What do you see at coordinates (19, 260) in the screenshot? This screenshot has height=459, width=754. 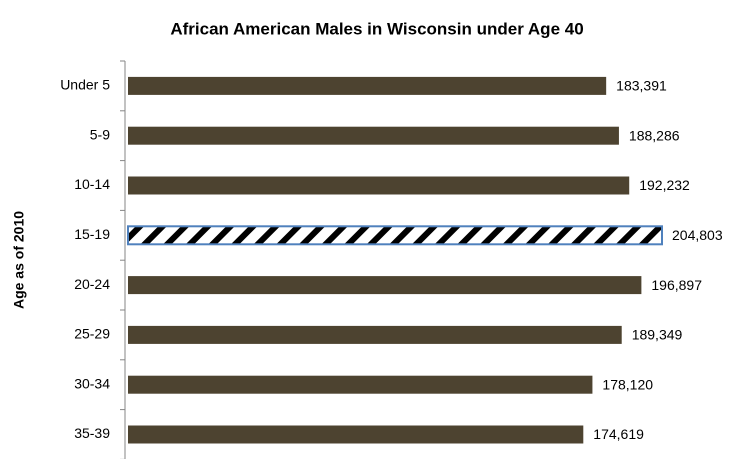 I see `y-axis-title: Age as of 2010` at bounding box center [19, 260].